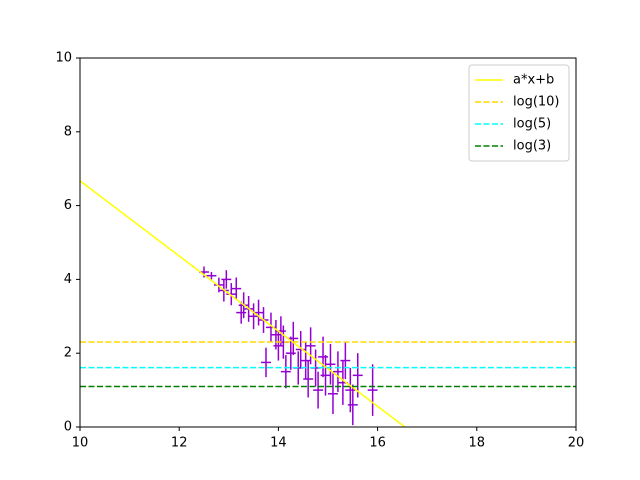 This screenshot has height=480, width=640. I want to click on legend-box, so click(519, 113).